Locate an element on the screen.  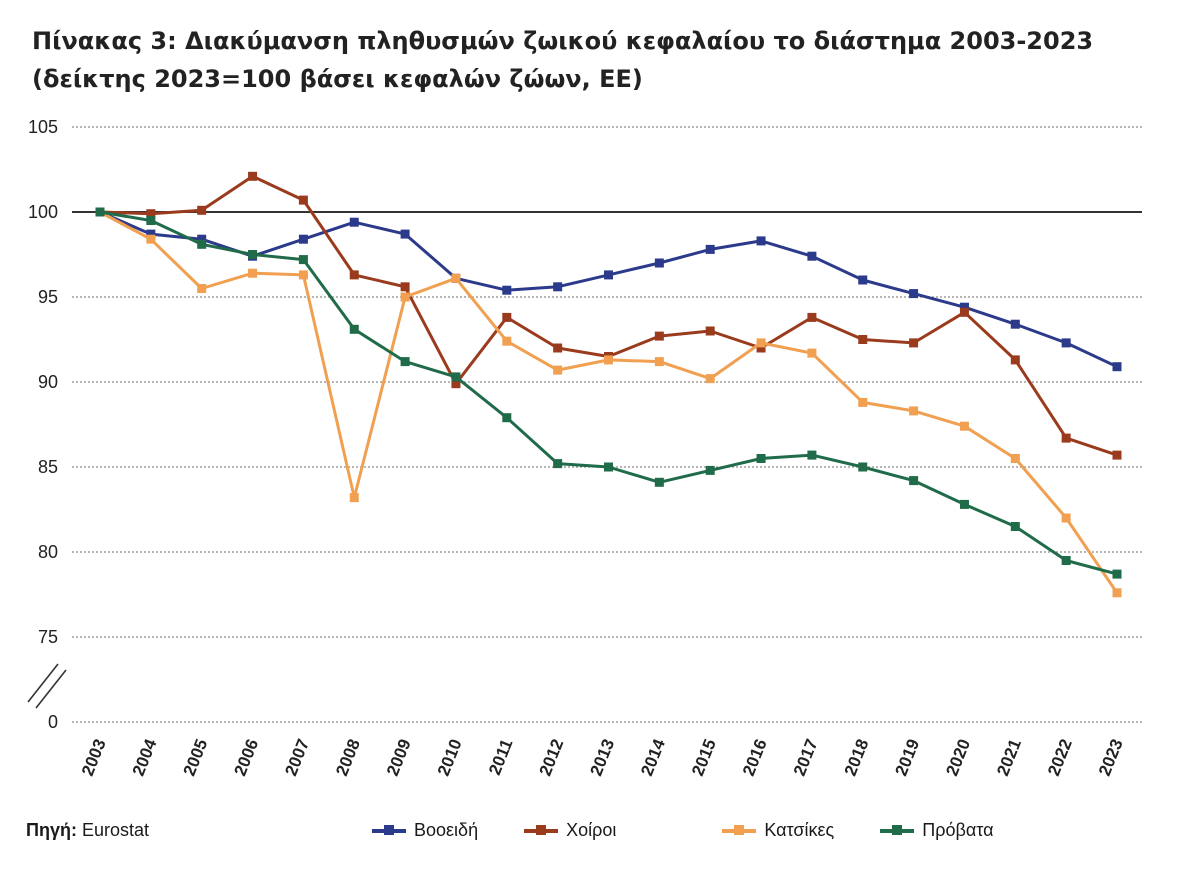
legend-label-goats: Κατσίκες is located at coordinates (799, 830).